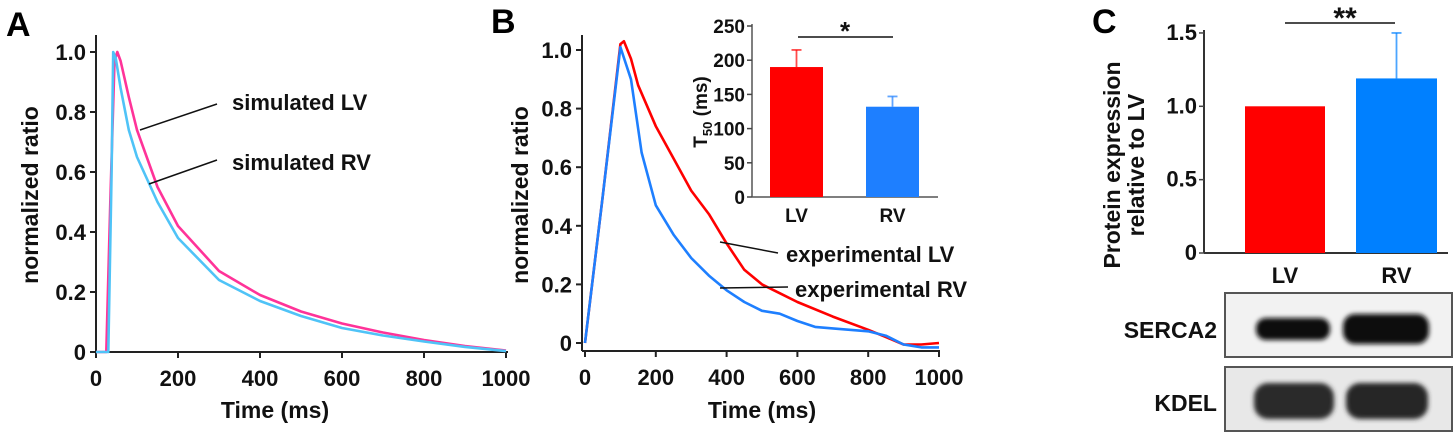 The width and height of the screenshot is (1456, 439). What do you see at coordinates (870, 254) in the screenshot?
I see `annotation-experimental-lv: experimental LV` at bounding box center [870, 254].